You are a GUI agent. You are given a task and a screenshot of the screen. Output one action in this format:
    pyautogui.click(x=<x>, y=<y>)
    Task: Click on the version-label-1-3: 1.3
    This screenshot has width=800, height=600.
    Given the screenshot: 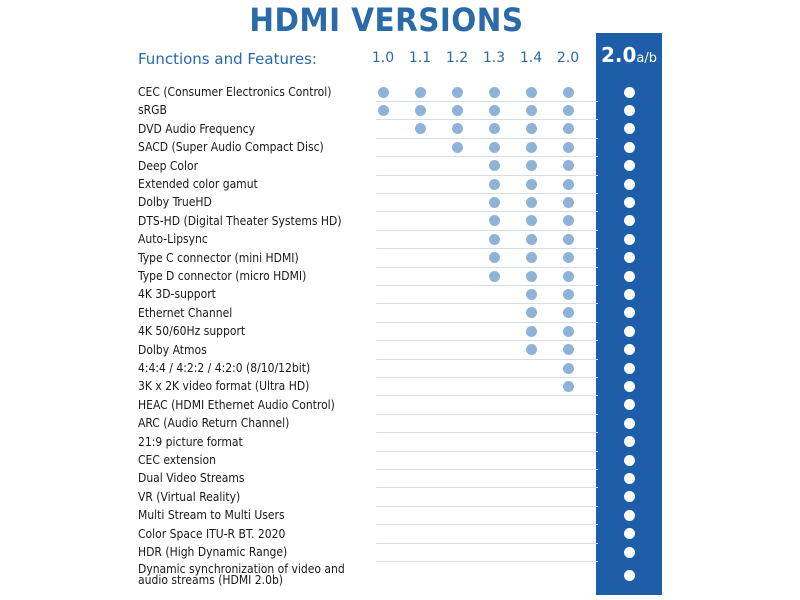 What is the action you would take?
    pyautogui.click(x=494, y=58)
    